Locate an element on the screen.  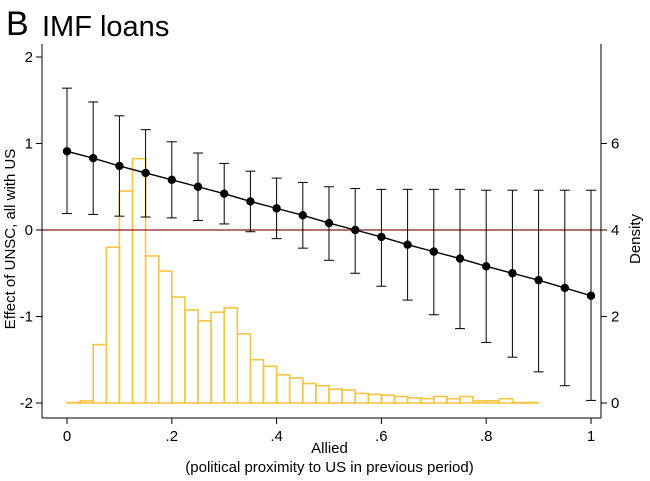
x-tick-label: .8 is located at coordinates (486, 436).